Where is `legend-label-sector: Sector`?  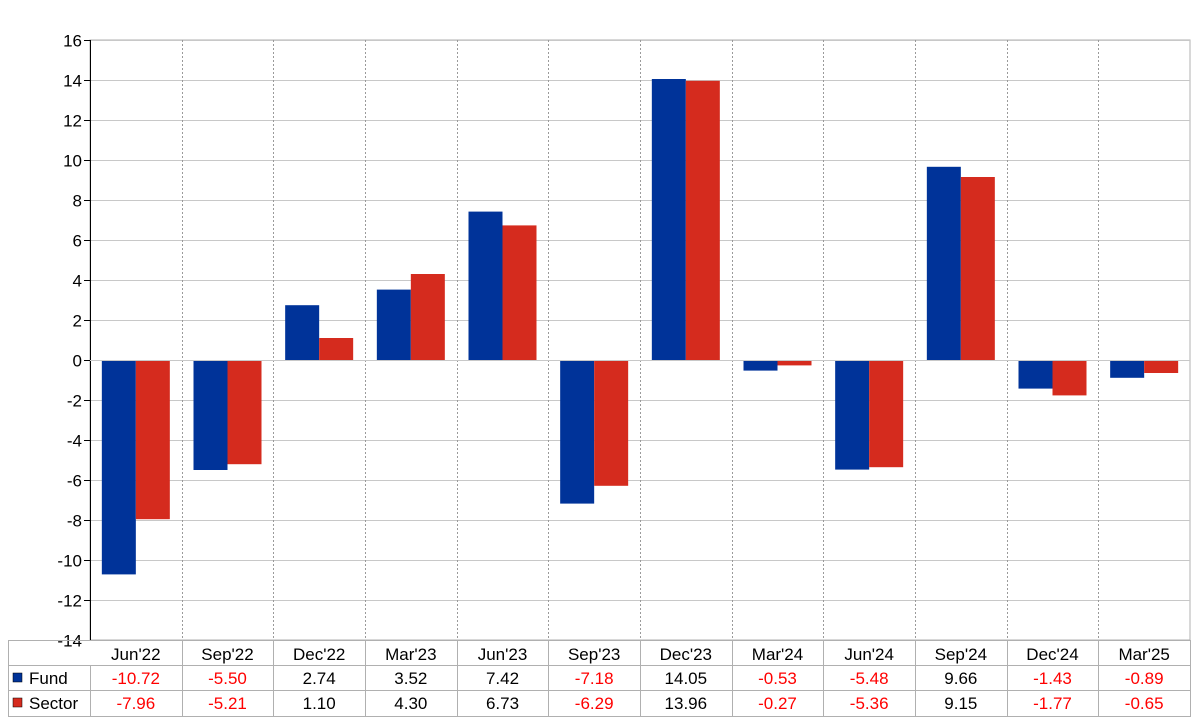 legend-label-sector: Sector is located at coordinates (53, 703).